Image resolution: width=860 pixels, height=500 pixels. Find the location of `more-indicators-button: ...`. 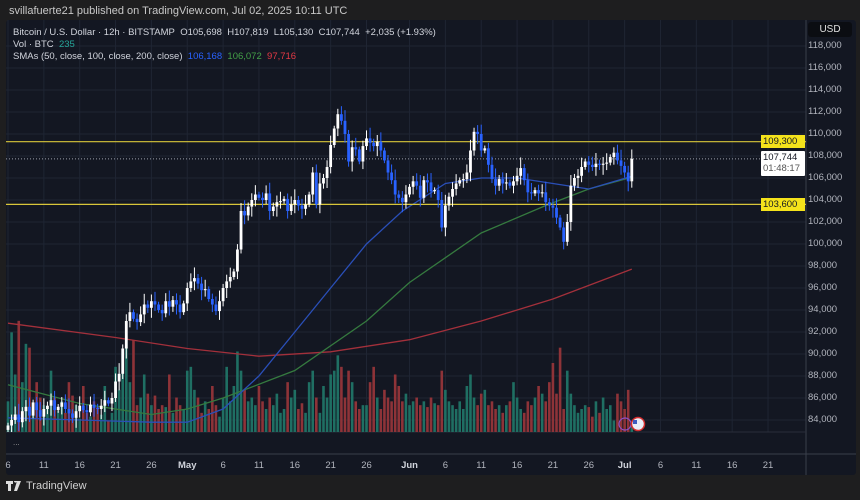

more-indicators-button: ... is located at coordinates (16, 442).